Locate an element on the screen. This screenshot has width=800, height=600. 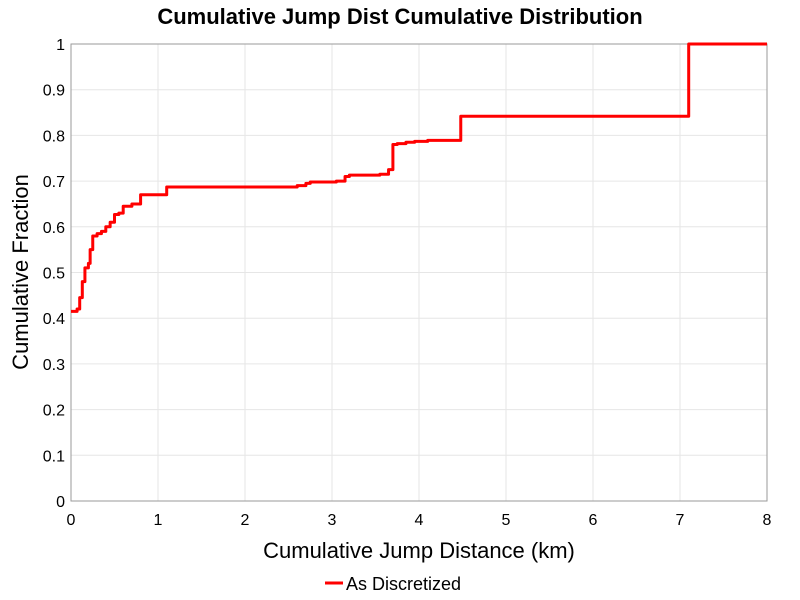
legend-label: As Discretized is located at coordinates (403, 584).